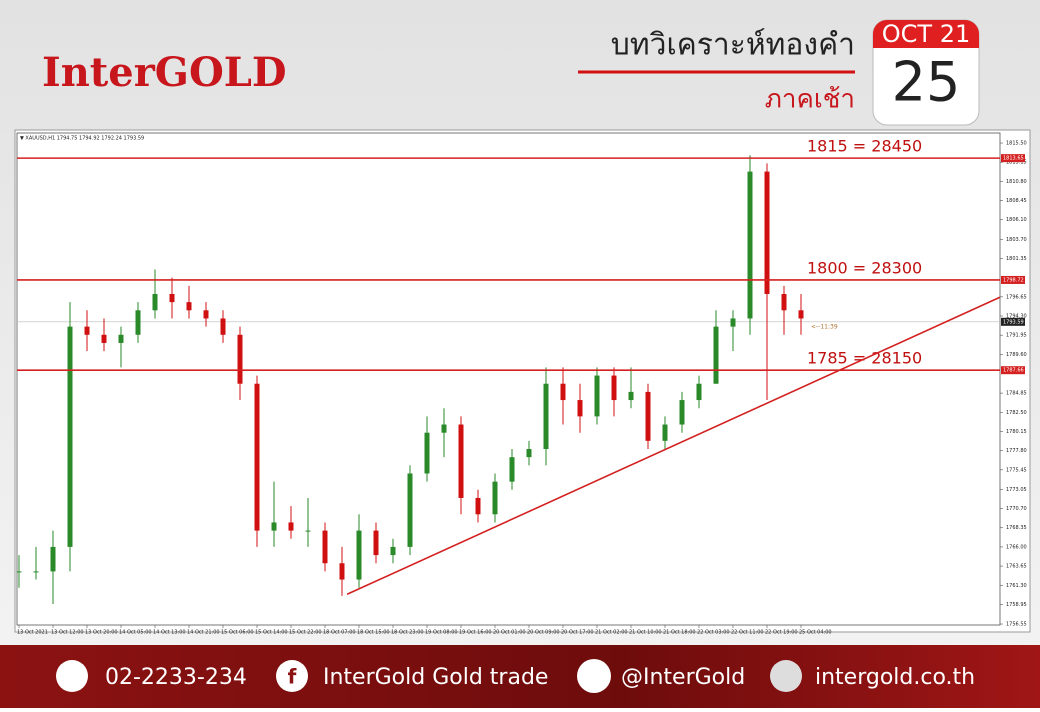 The height and width of the screenshot is (712, 1040). Describe the element at coordinates (1013, 371) in the screenshot. I see `level-value: 1787.66` at that location.